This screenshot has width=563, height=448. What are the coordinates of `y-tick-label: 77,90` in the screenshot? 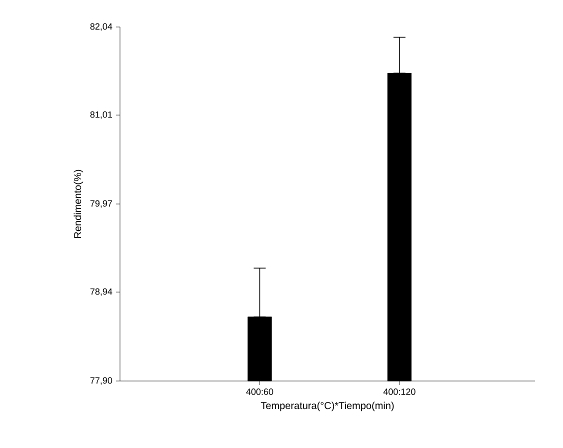 It's located at (101, 381).